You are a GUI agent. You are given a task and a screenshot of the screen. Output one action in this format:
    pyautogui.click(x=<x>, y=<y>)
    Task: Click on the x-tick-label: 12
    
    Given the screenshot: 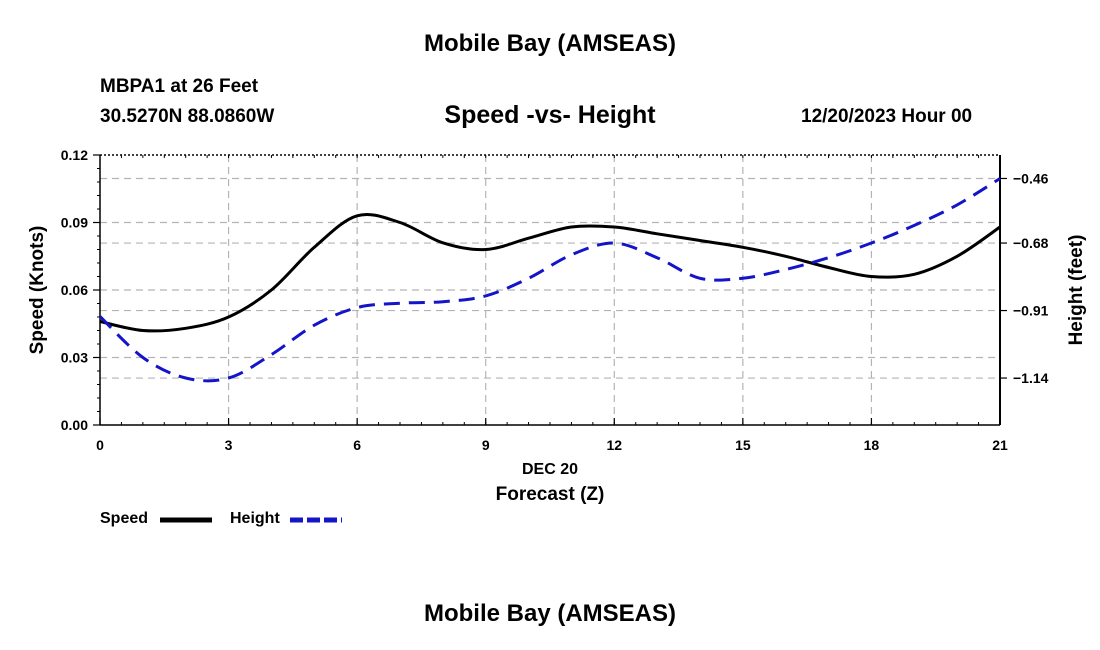 What is the action you would take?
    pyautogui.click(x=614, y=445)
    